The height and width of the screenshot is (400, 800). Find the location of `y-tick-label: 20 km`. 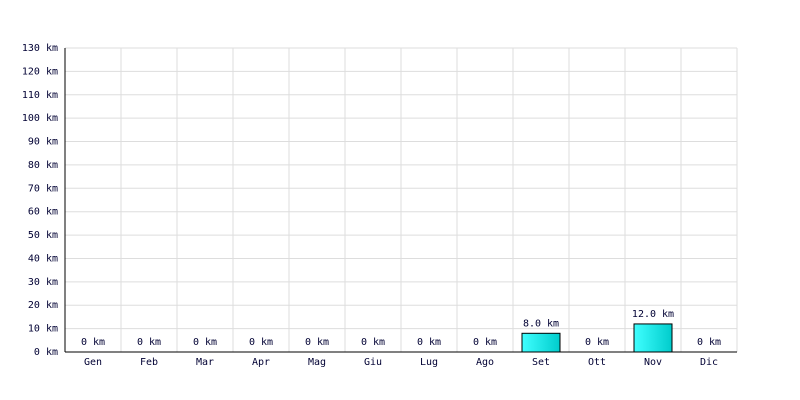

y-tick-label: 20 km is located at coordinates (43, 305).